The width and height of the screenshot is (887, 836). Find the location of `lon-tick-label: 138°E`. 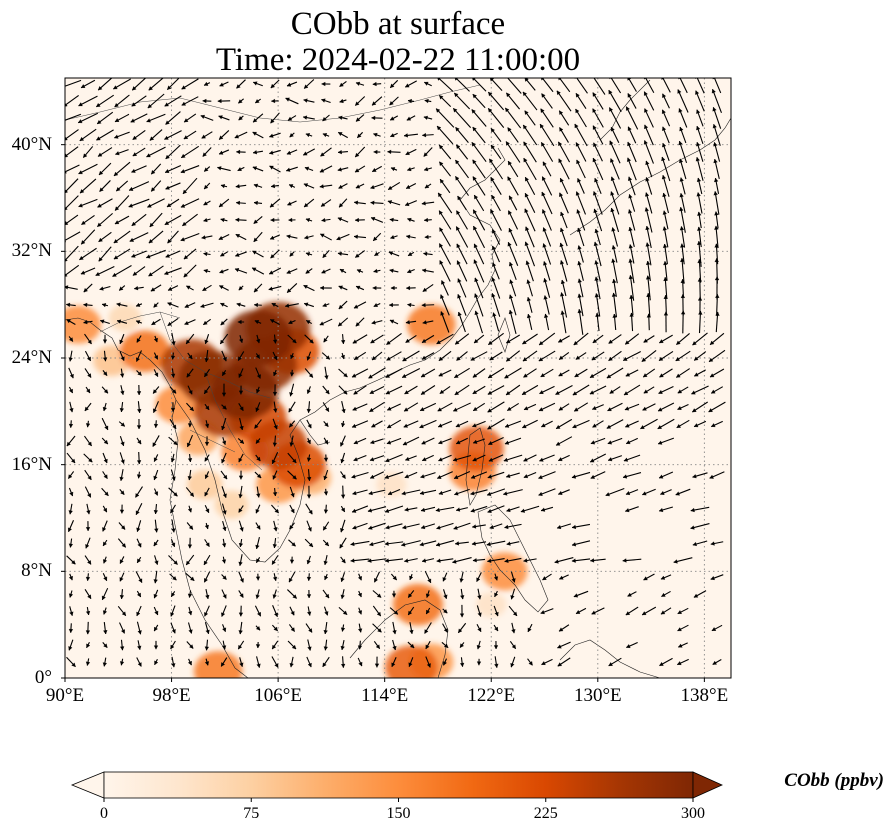

lon-tick-label: 138°E is located at coordinates (704, 695).